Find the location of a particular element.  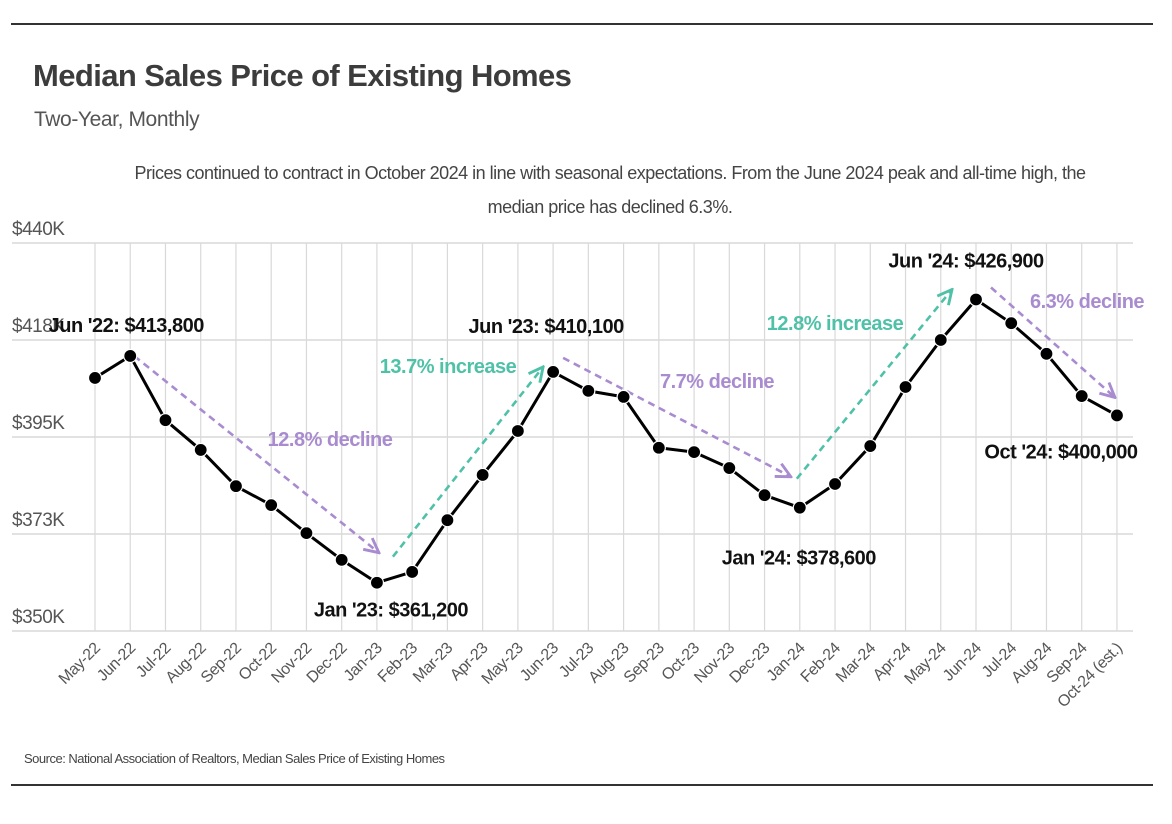

x-tick-label: Jun-24 is located at coordinates (962, 661).